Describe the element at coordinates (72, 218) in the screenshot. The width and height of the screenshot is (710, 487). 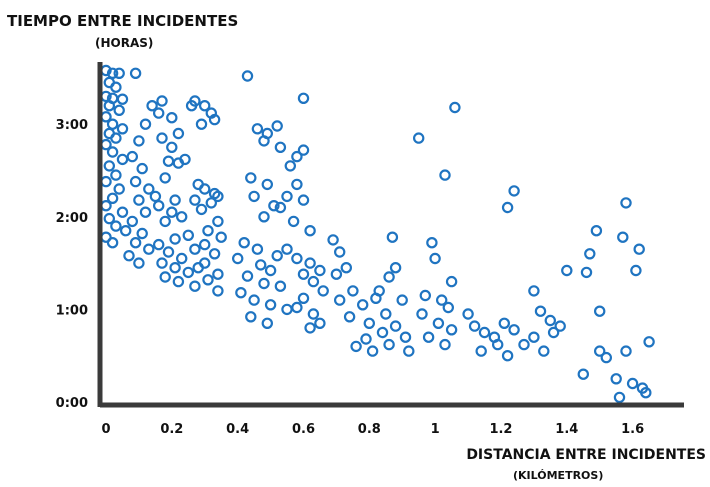
I see `y-tick-label: 2:00` at that location.